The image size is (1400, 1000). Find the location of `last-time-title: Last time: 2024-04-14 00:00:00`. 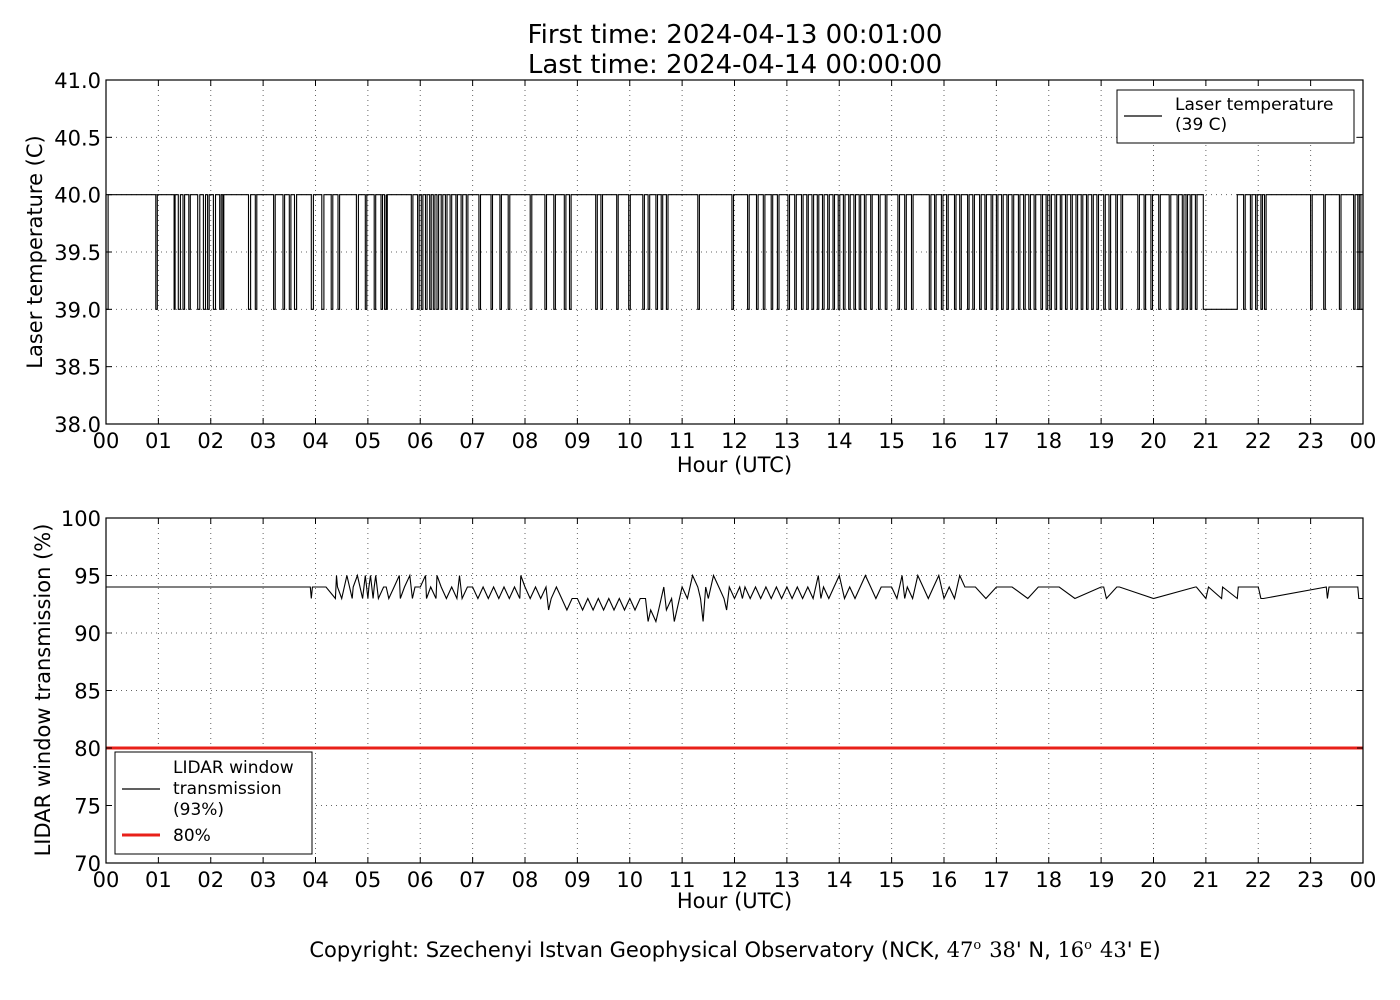

last-time-title: Last time: 2024-04-14 00:00:00 is located at coordinates (735, 65).